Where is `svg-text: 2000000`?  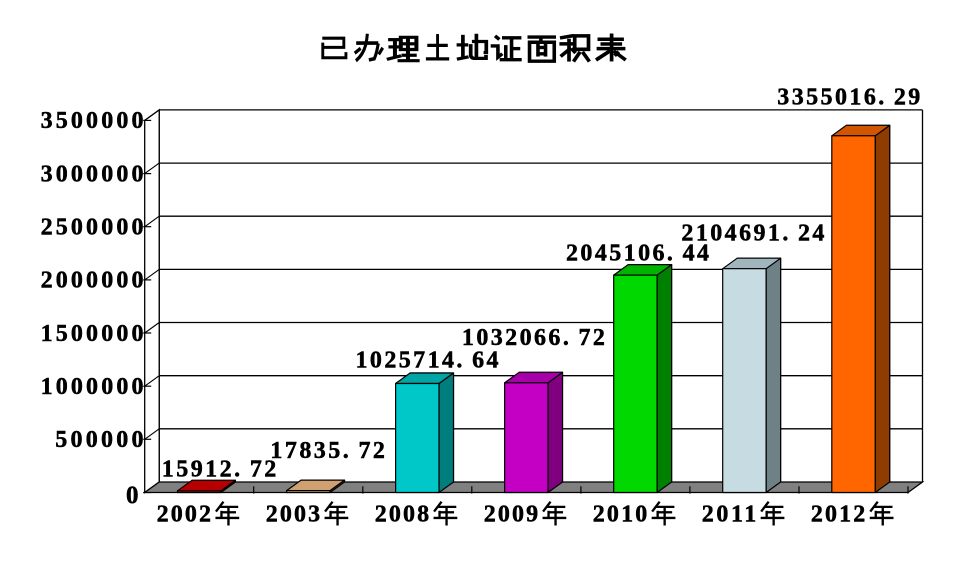 svg-text: 2000000 is located at coordinates (92, 281).